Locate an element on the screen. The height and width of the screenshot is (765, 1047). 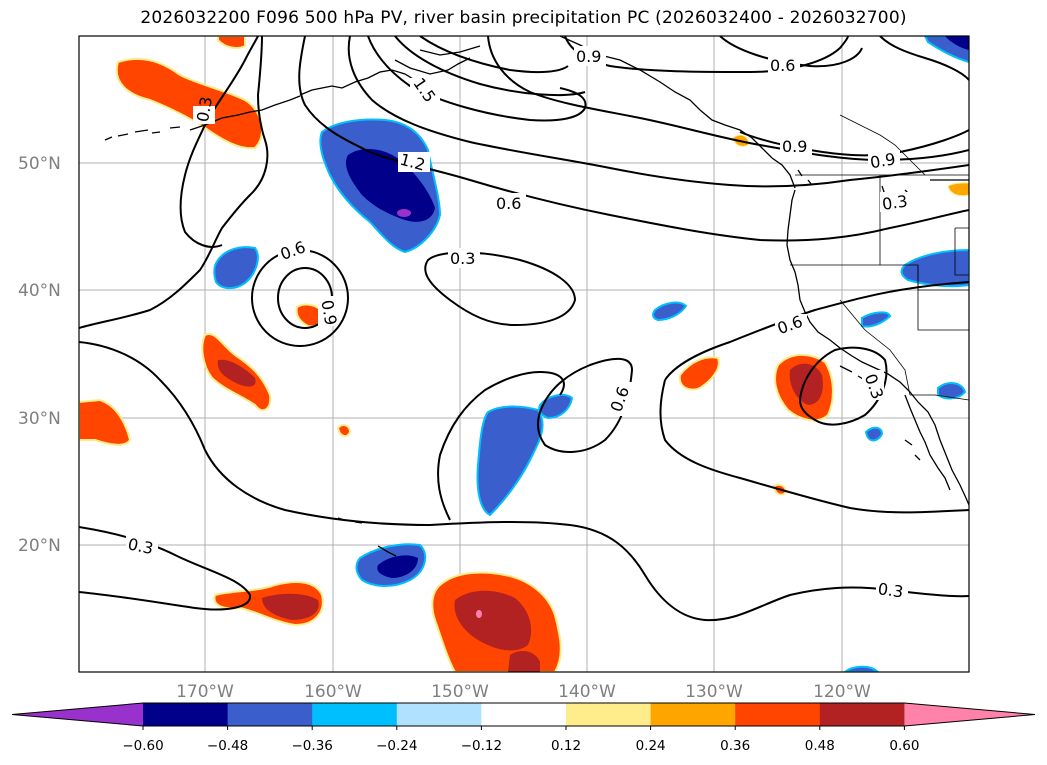
colorbar-tick-label: 0.36 is located at coordinates (735, 746).